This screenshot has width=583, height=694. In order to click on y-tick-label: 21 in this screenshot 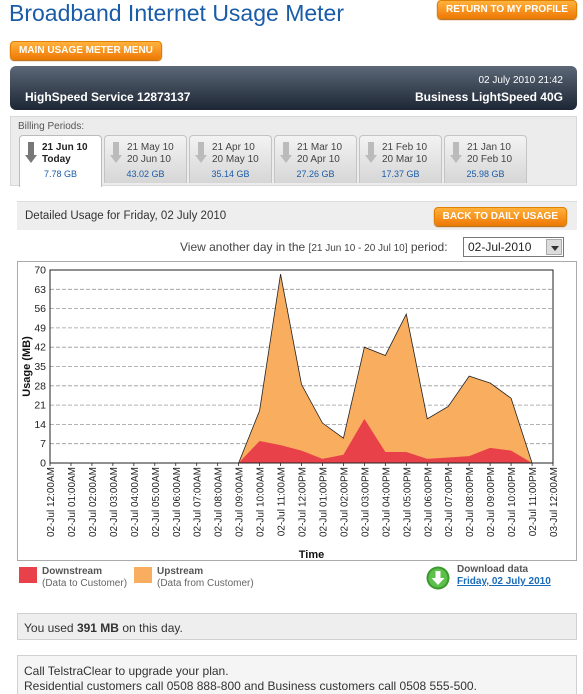, I will do `click(40, 406)`.